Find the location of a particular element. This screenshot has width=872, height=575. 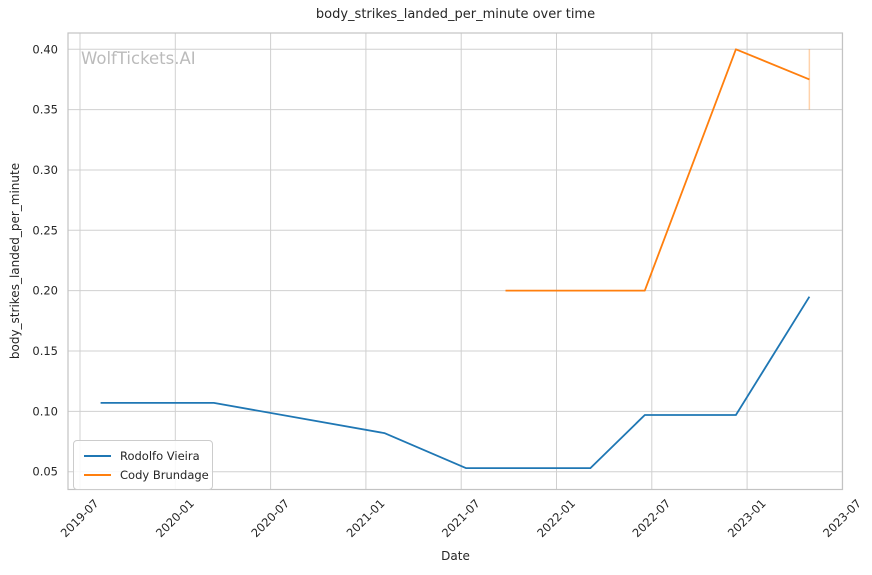

x-tick-label-2020-01: 2020-01 is located at coordinates (175, 518).